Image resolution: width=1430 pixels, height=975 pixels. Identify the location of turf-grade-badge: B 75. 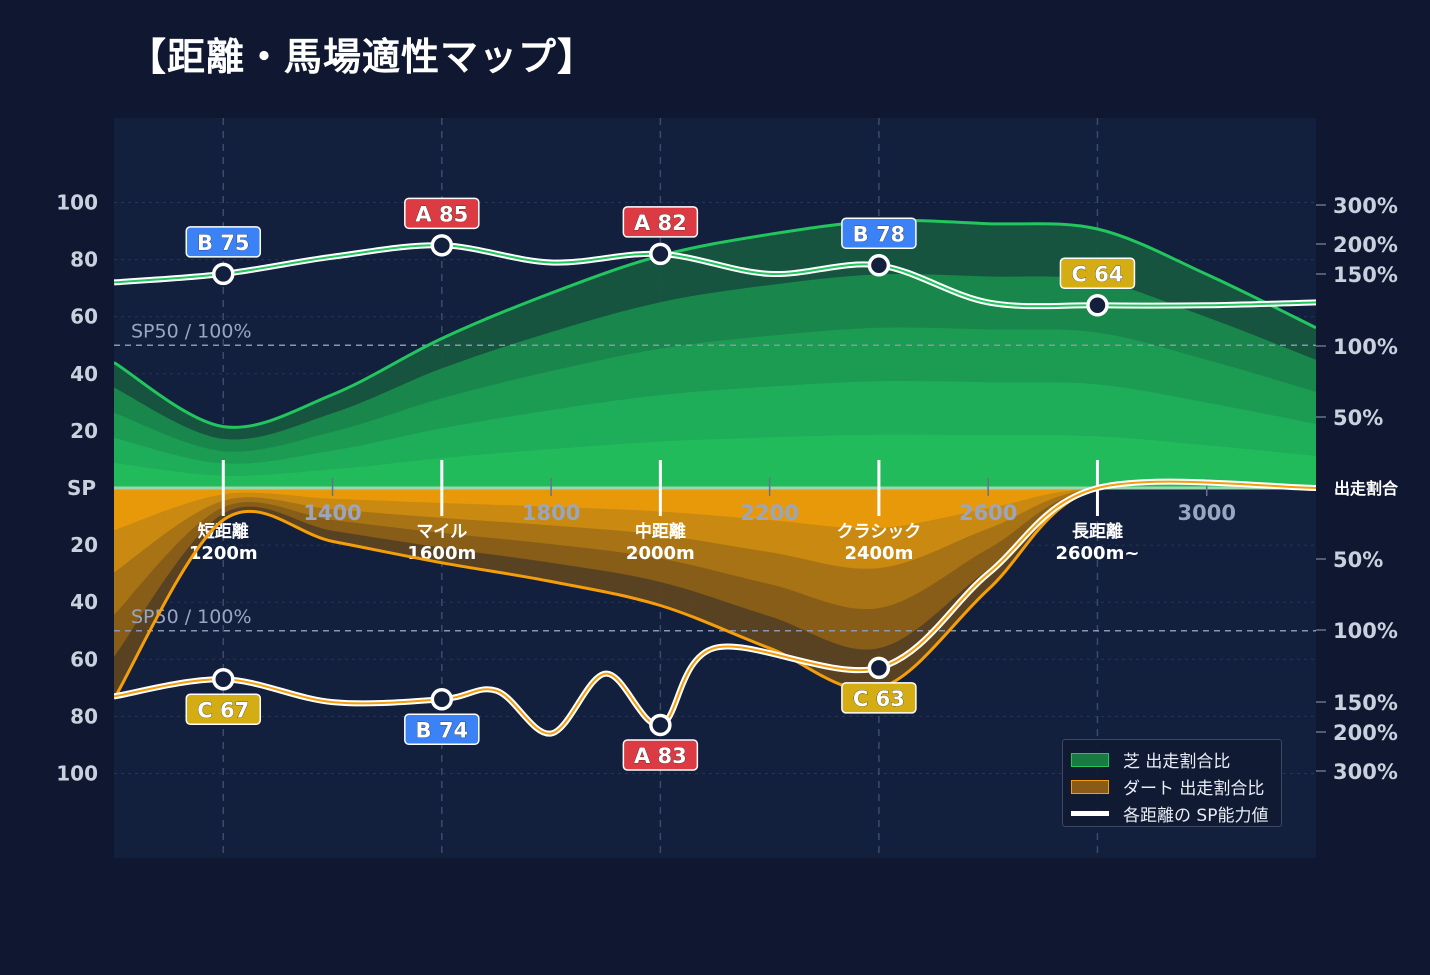
(223, 242).